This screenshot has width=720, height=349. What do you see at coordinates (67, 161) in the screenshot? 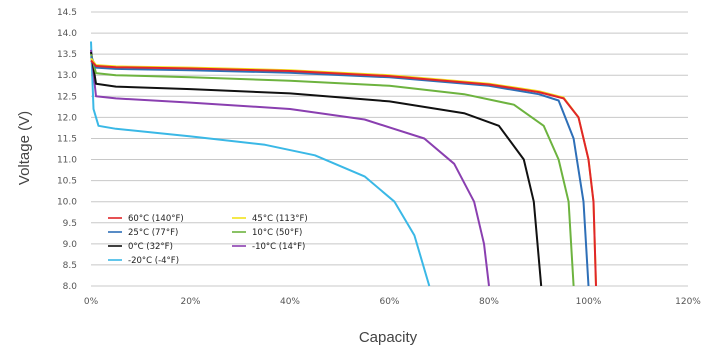
I see `y-tick-label: 11.0` at bounding box center [67, 161].